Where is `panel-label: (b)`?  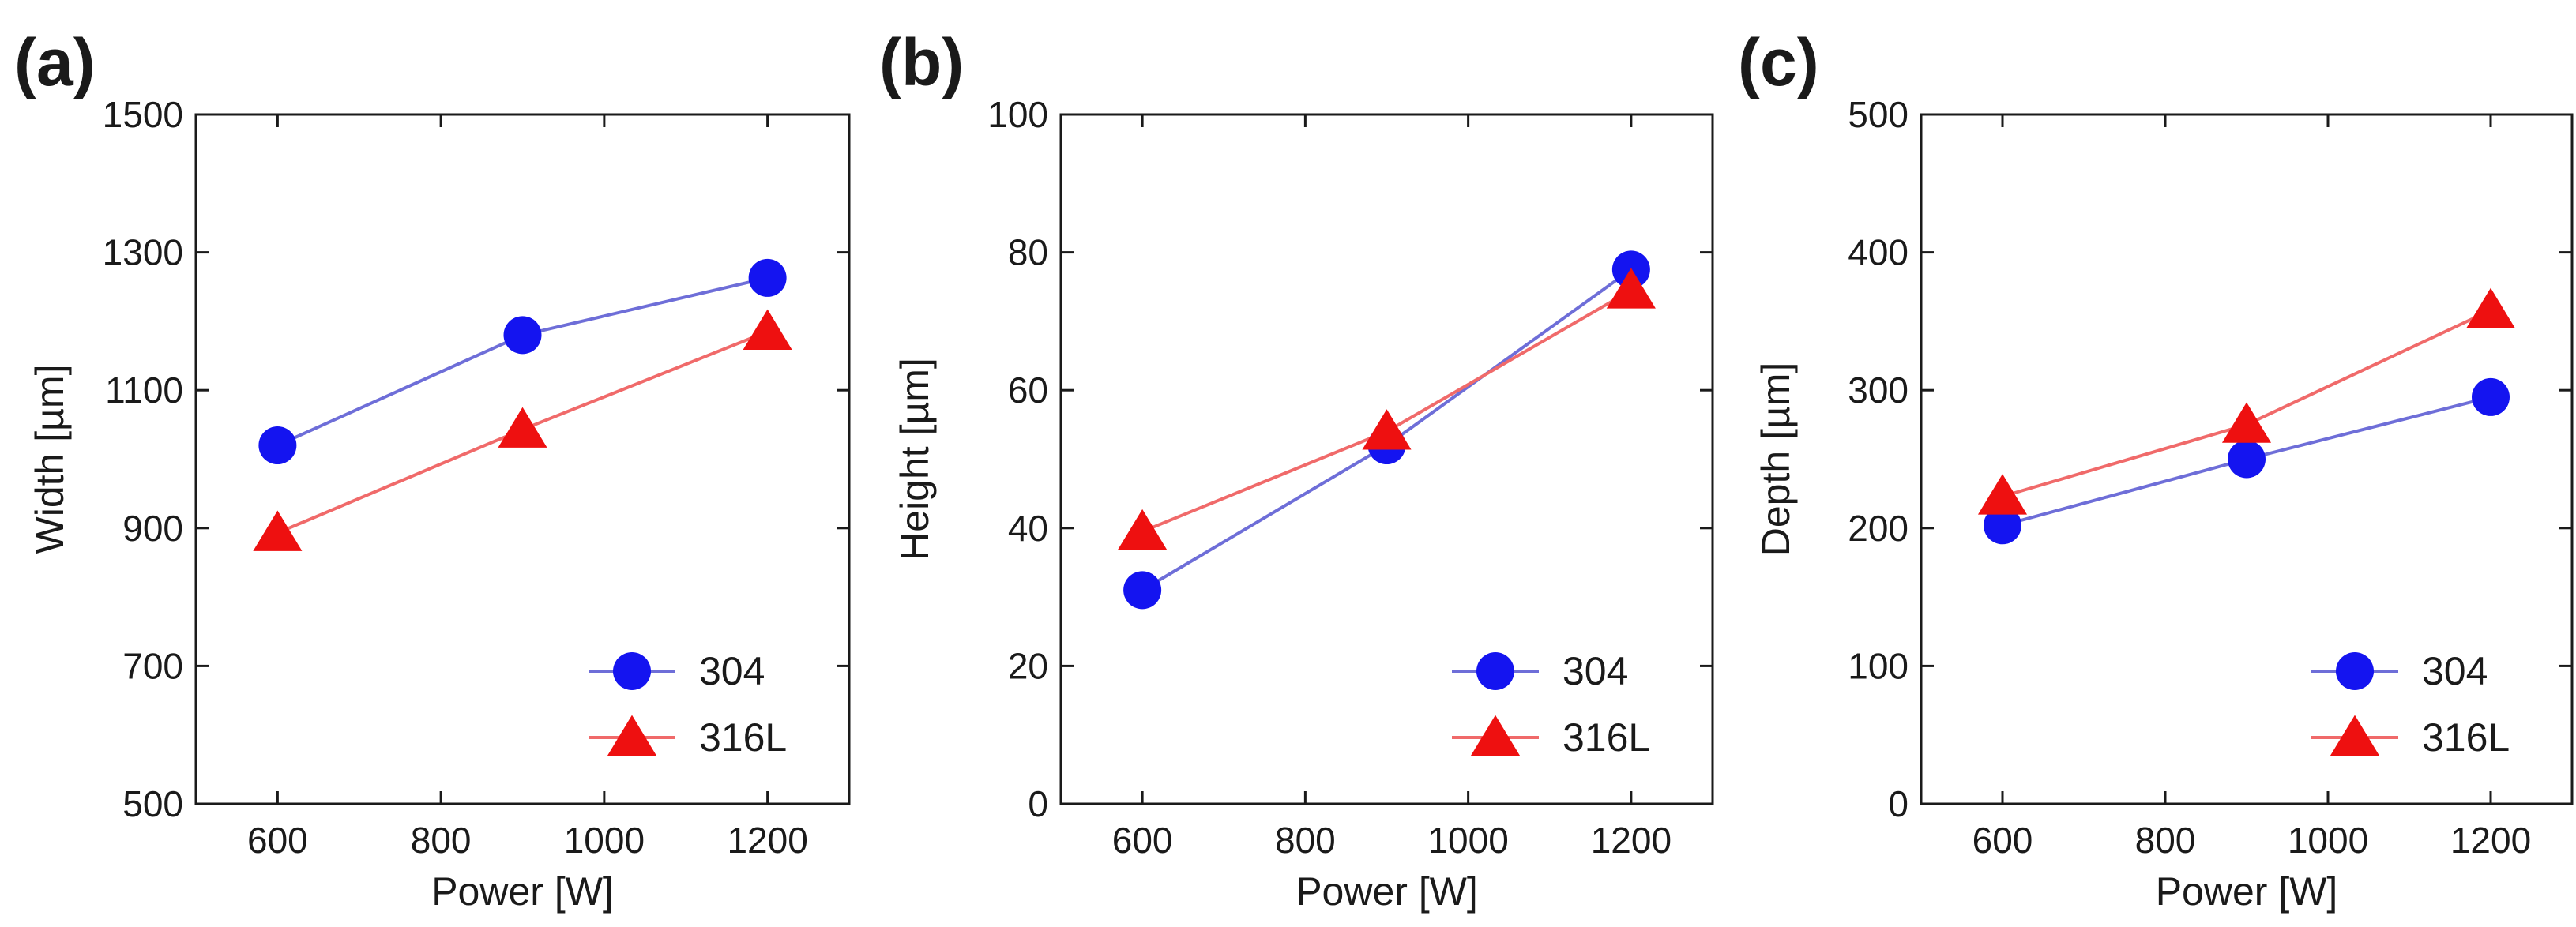 panel-label: (b) is located at coordinates (922, 62).